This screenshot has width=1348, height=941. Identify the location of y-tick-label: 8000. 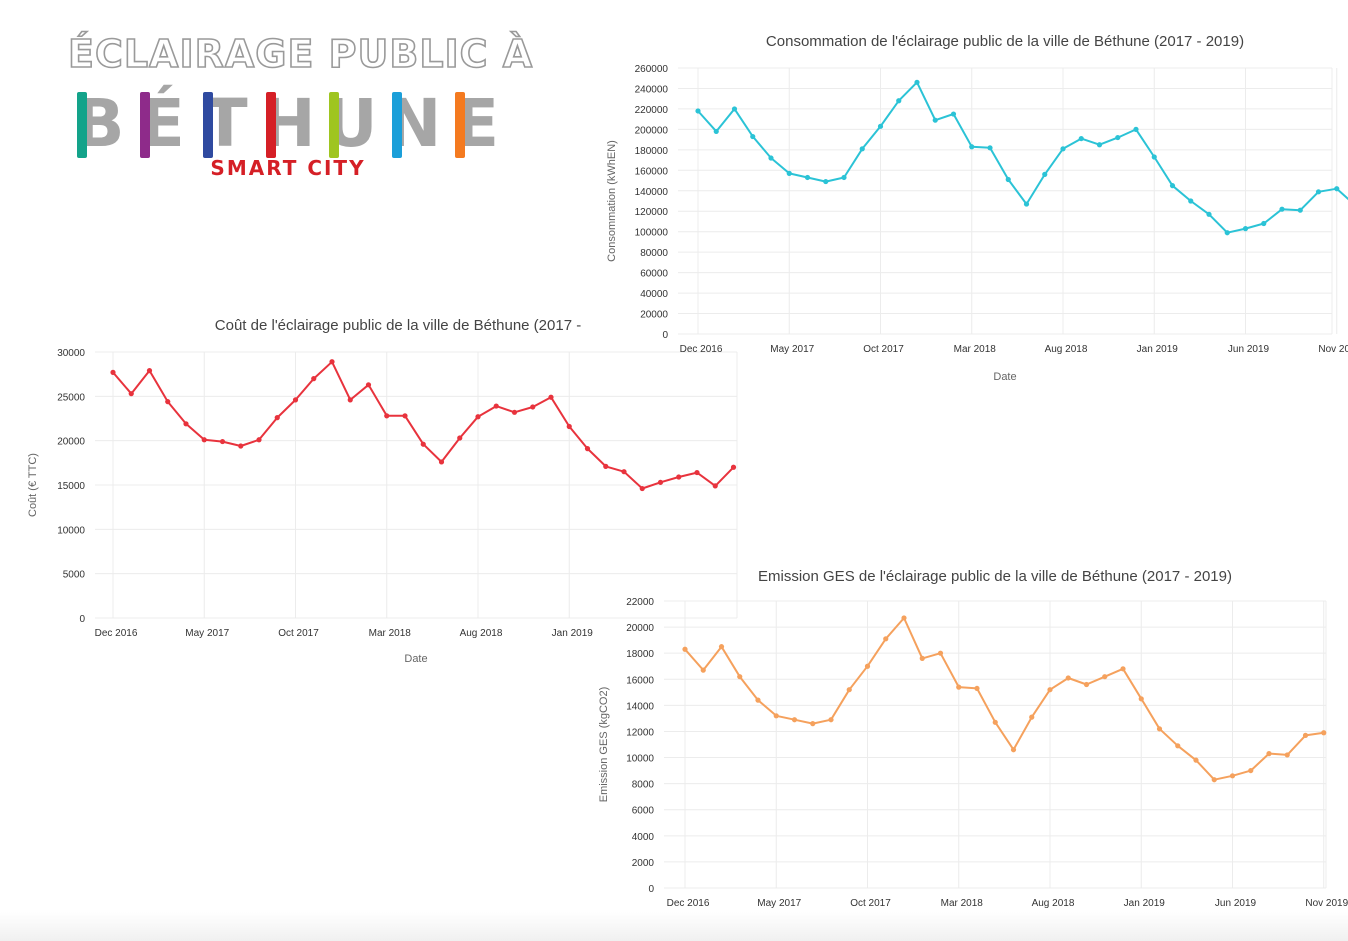
(643, 785).